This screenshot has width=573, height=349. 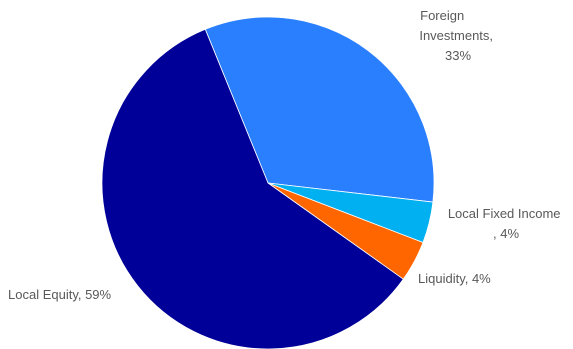 What do you see at coordinates (506, 233) in the screenshot?
I see `label-local-fixed-income-line-2: , 4%` at bounding box center [506, 233].